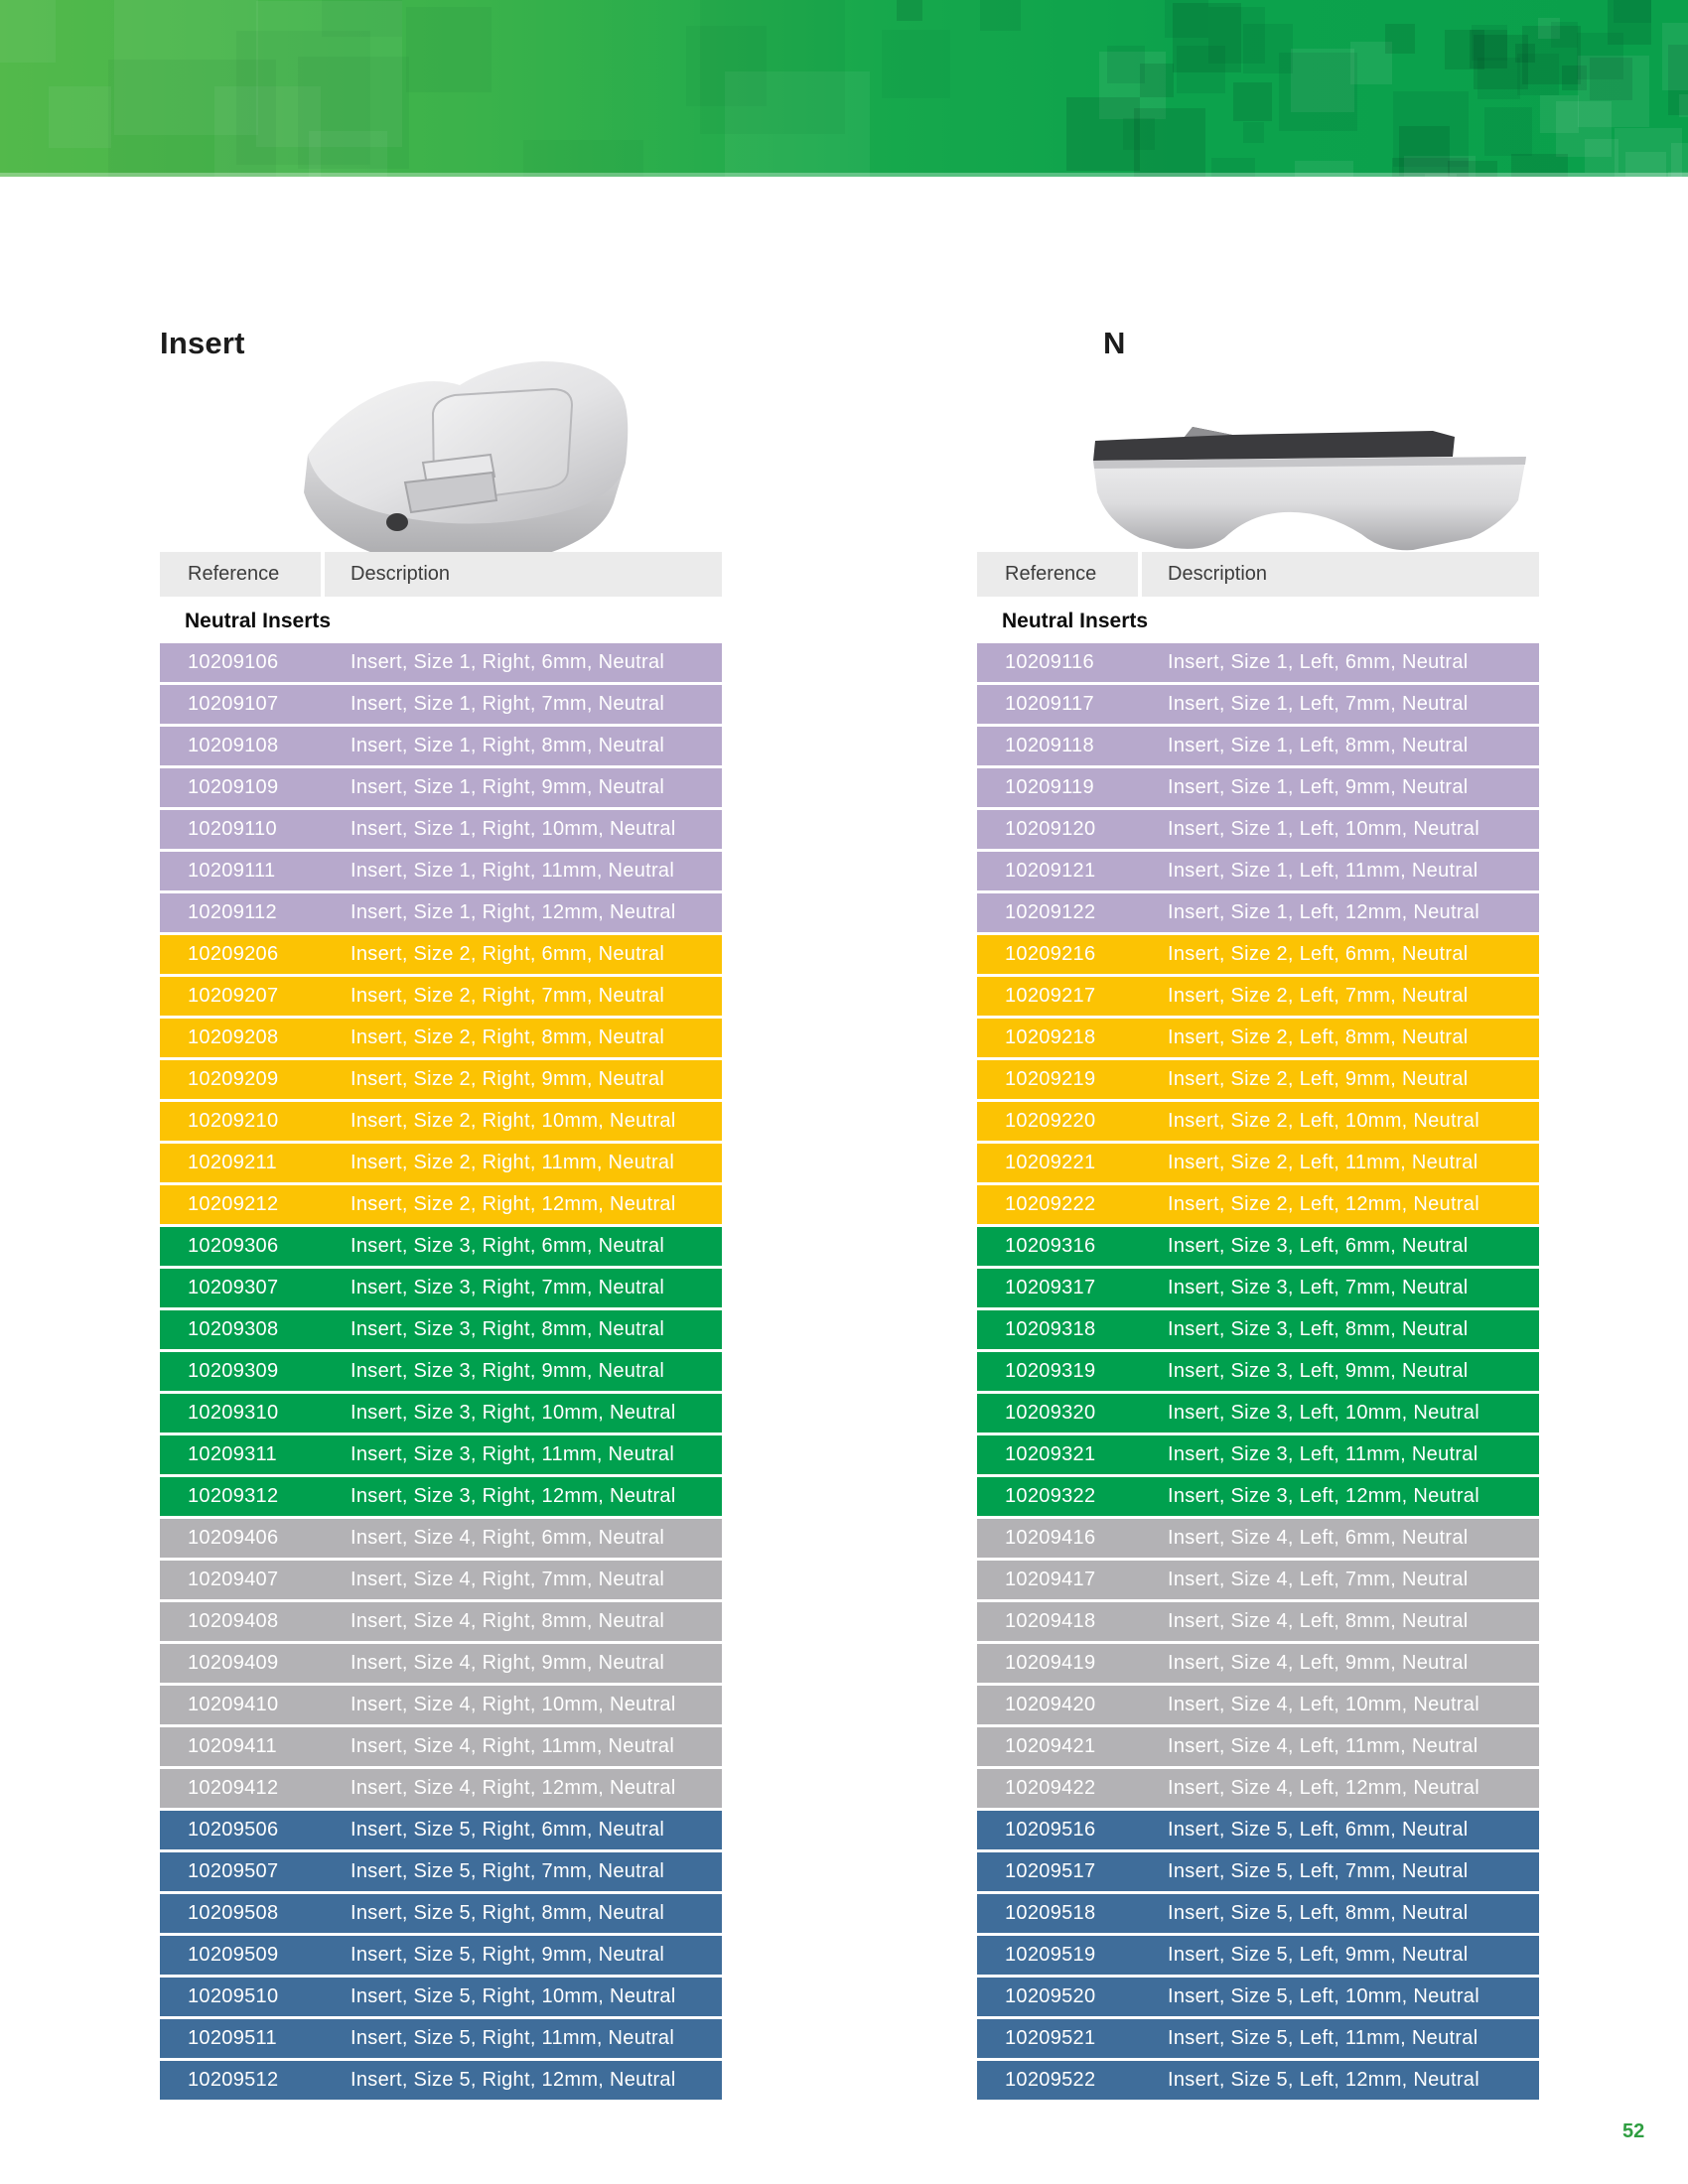  Describe the element at coordinates (1323, 1746) in the screenshot. I see `description-cell: Insert, Size 4, Left, 11mm, Neutral` at that location.